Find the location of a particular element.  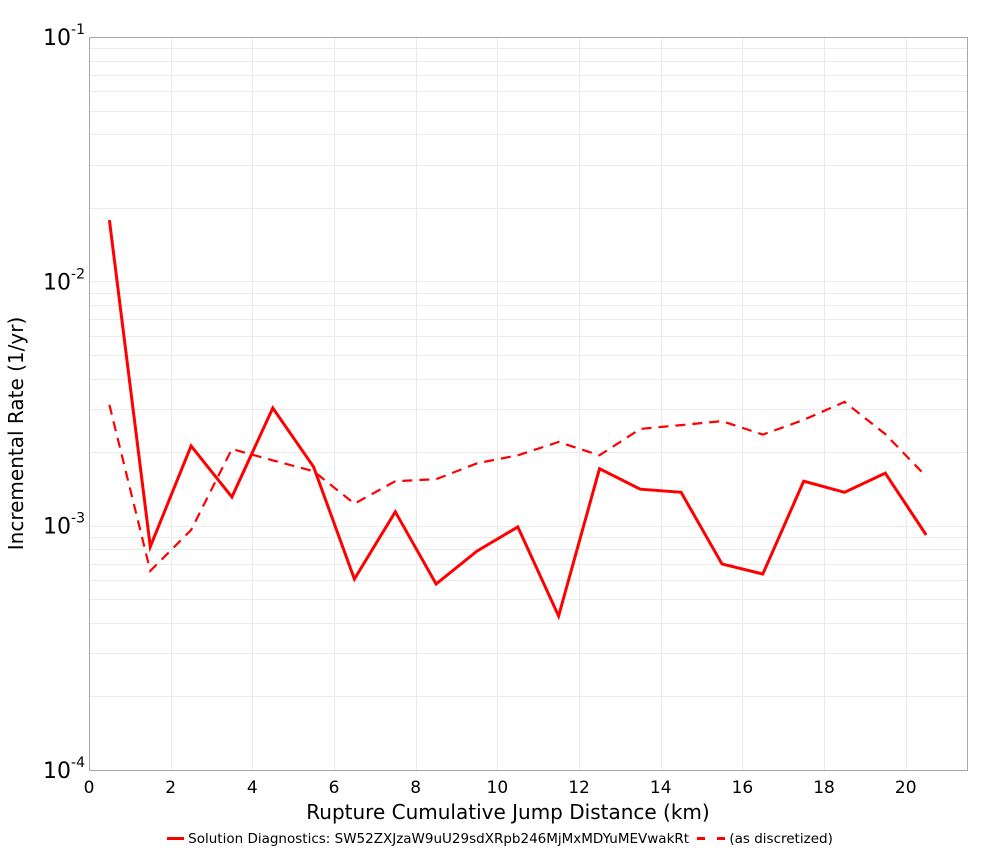

y-axis-title: Incremental Rate (1/yr) is located at coordinates (16, 433).